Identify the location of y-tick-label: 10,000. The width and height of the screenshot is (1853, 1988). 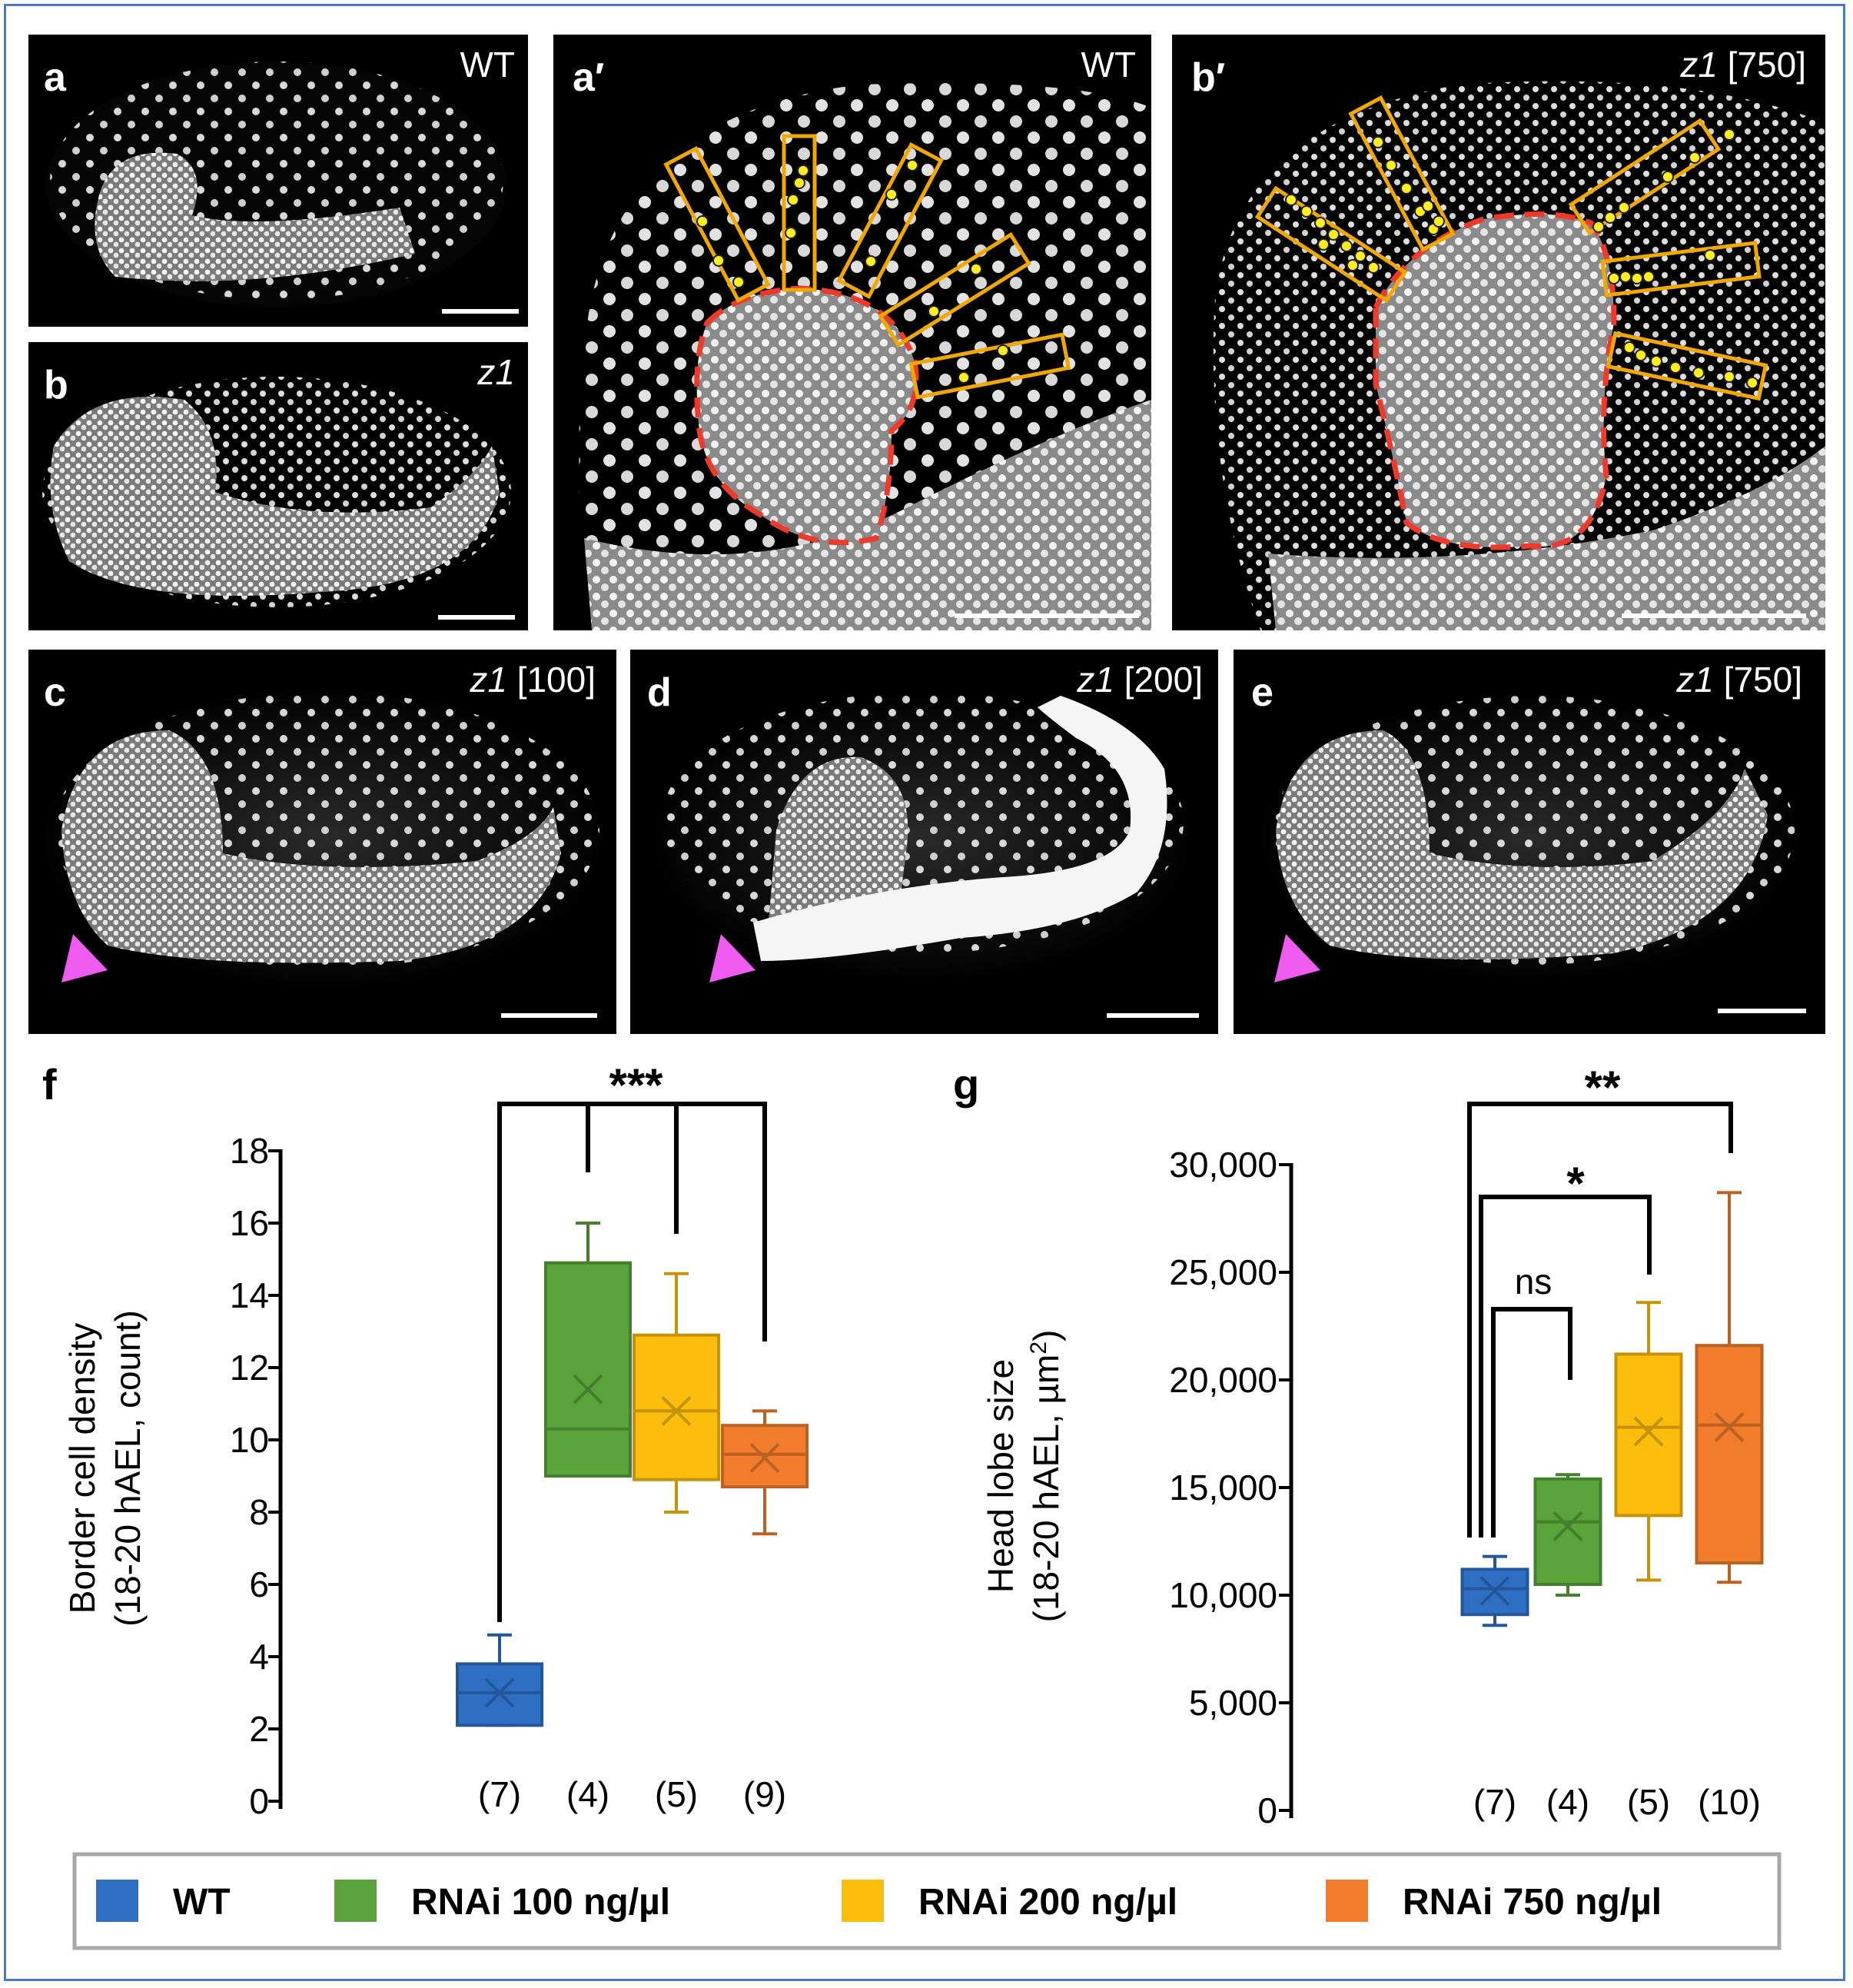
(1223, 1595).